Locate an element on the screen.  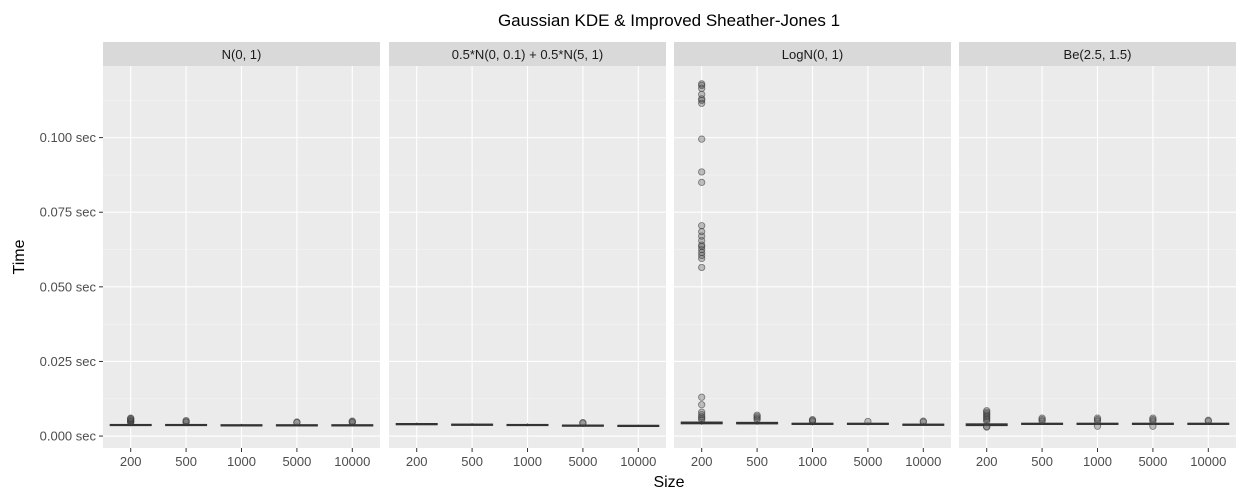
y-axis-title: Time is located at coordinates (19, 256).